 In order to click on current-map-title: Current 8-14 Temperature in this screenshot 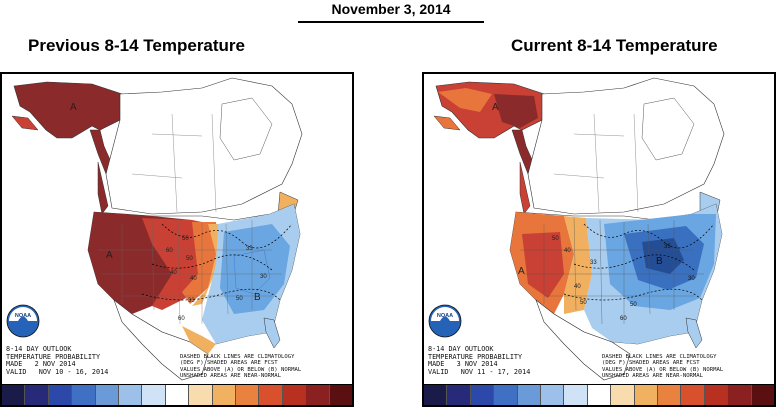, I will do `click(614, 45)`.